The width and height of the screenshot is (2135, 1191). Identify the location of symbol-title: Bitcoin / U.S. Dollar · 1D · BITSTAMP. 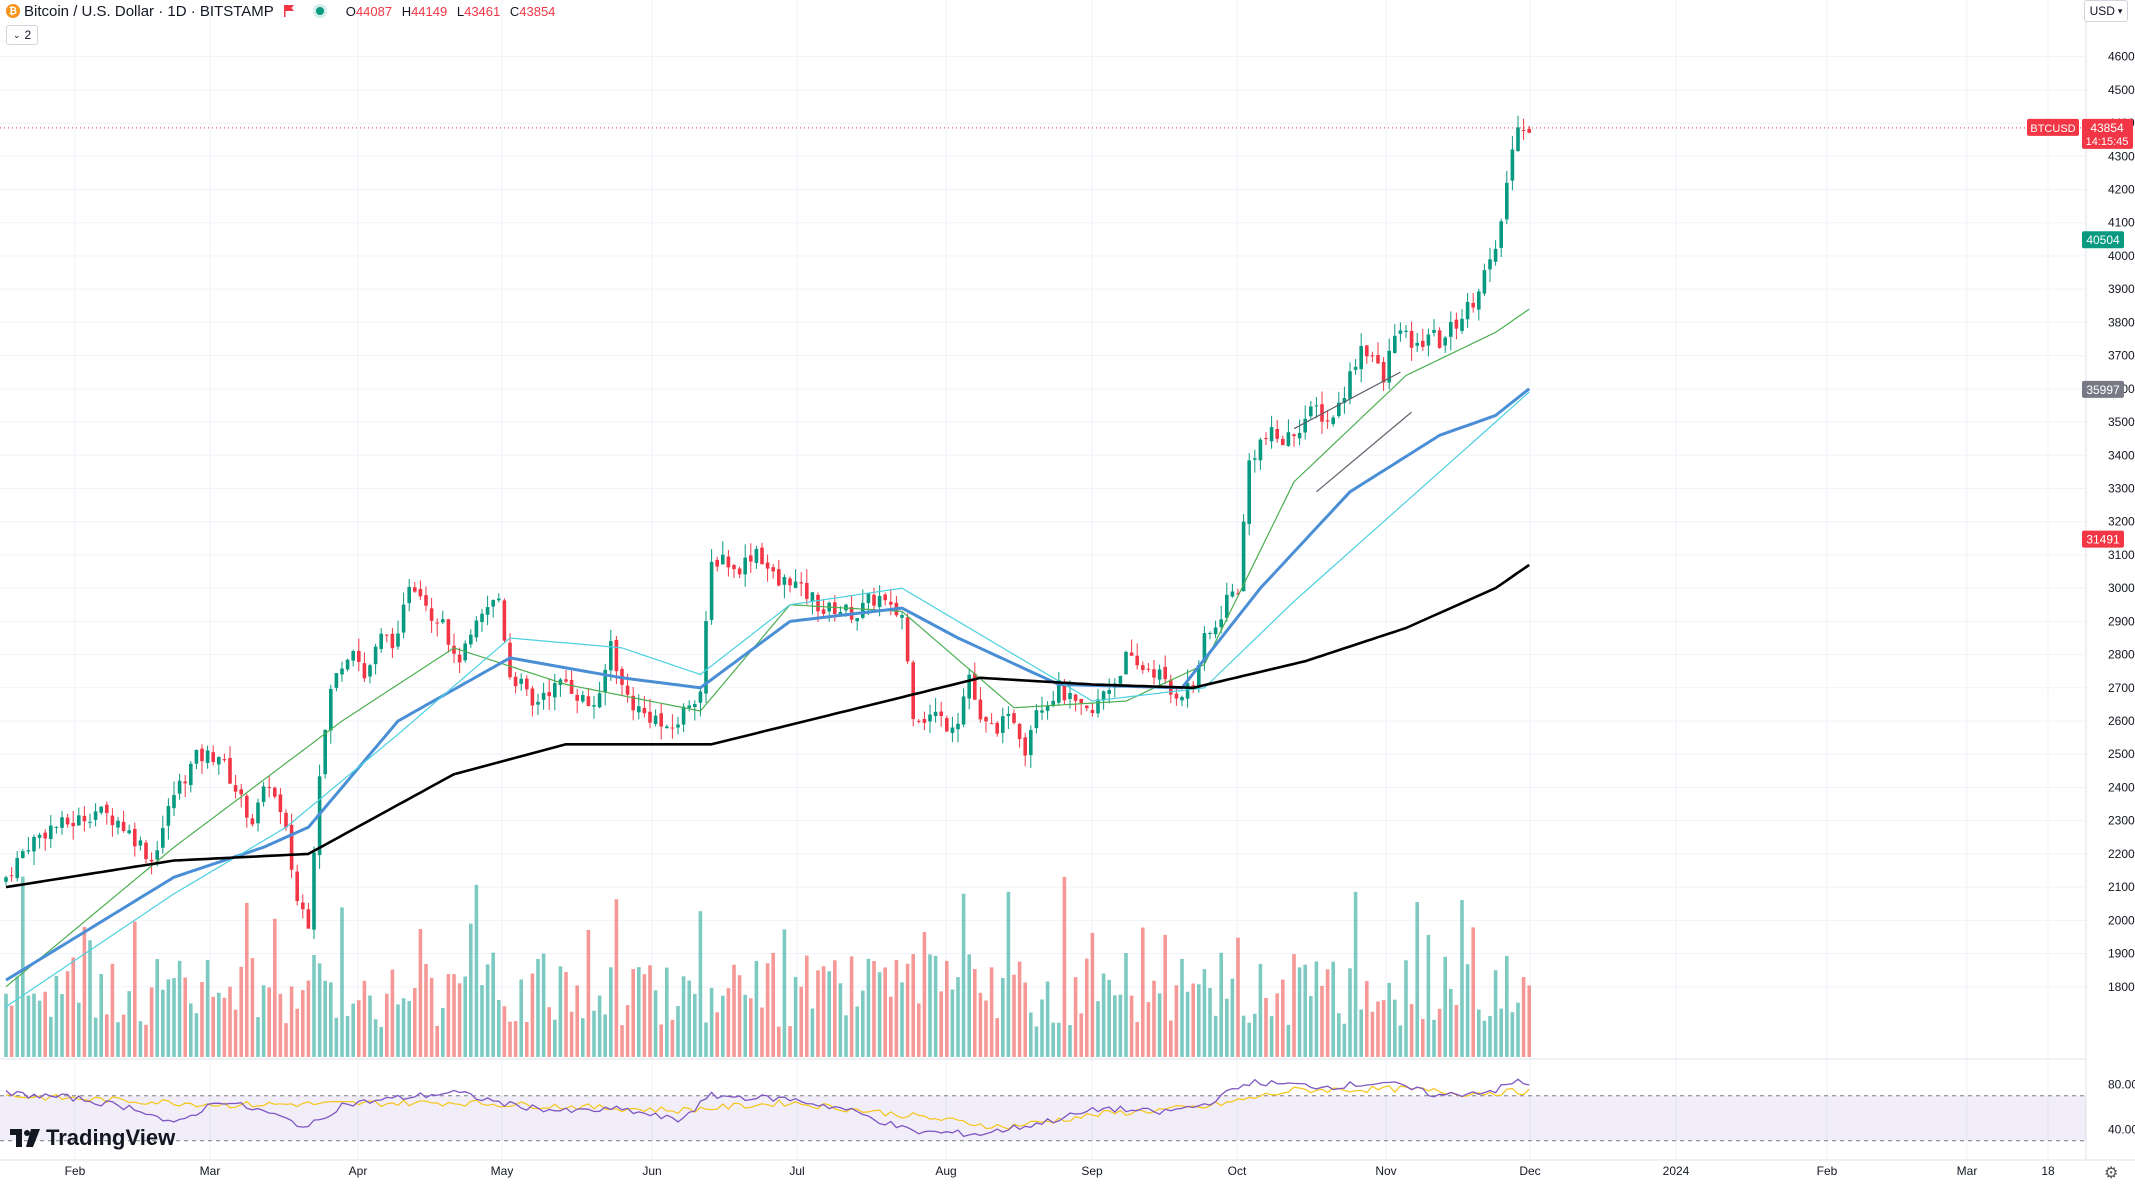
(149, 11).